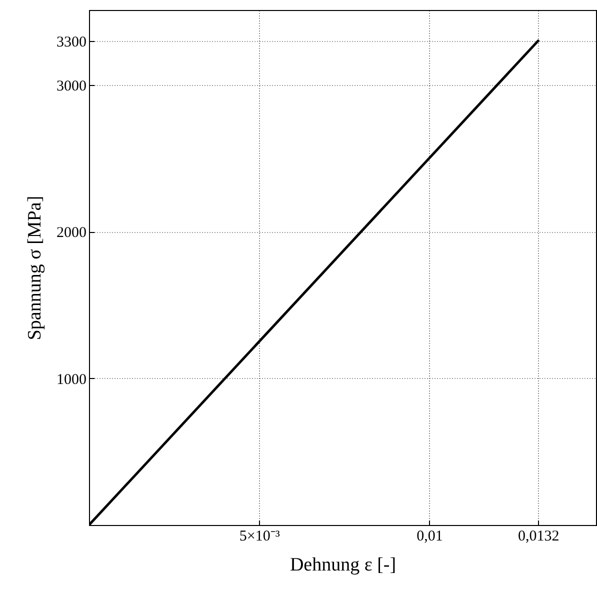  What do you see at coordinates (343, 565) in the screenshot?
I see `x-axis-title: Dehnung ε [-]` at bounding box center [343, 565].